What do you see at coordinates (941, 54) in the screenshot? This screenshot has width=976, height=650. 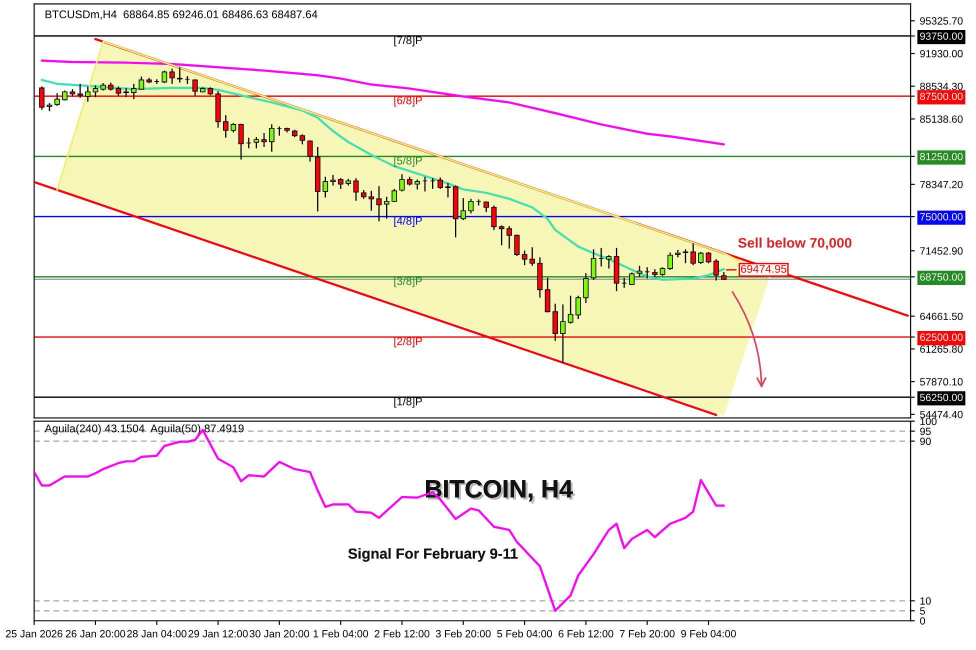 I see `y-tick-label: 91930.00` at bounding box center [941, 54].